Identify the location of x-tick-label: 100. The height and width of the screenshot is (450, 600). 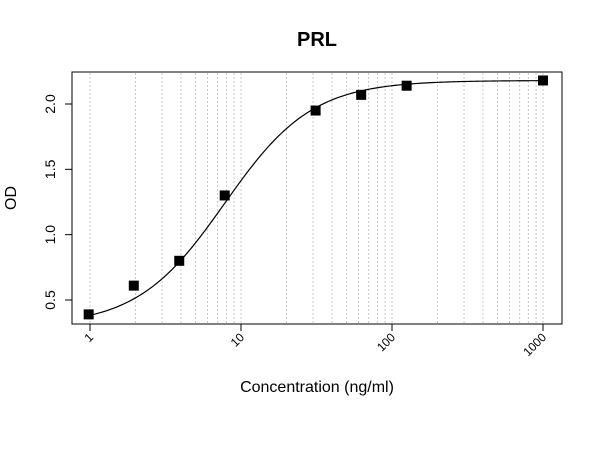
(386, 342).